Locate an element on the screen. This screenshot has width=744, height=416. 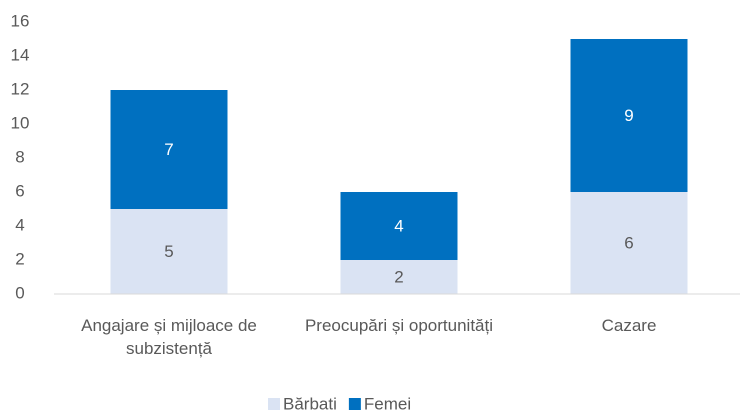
y-tick-label: 6 is located at coordinates (19, 190).